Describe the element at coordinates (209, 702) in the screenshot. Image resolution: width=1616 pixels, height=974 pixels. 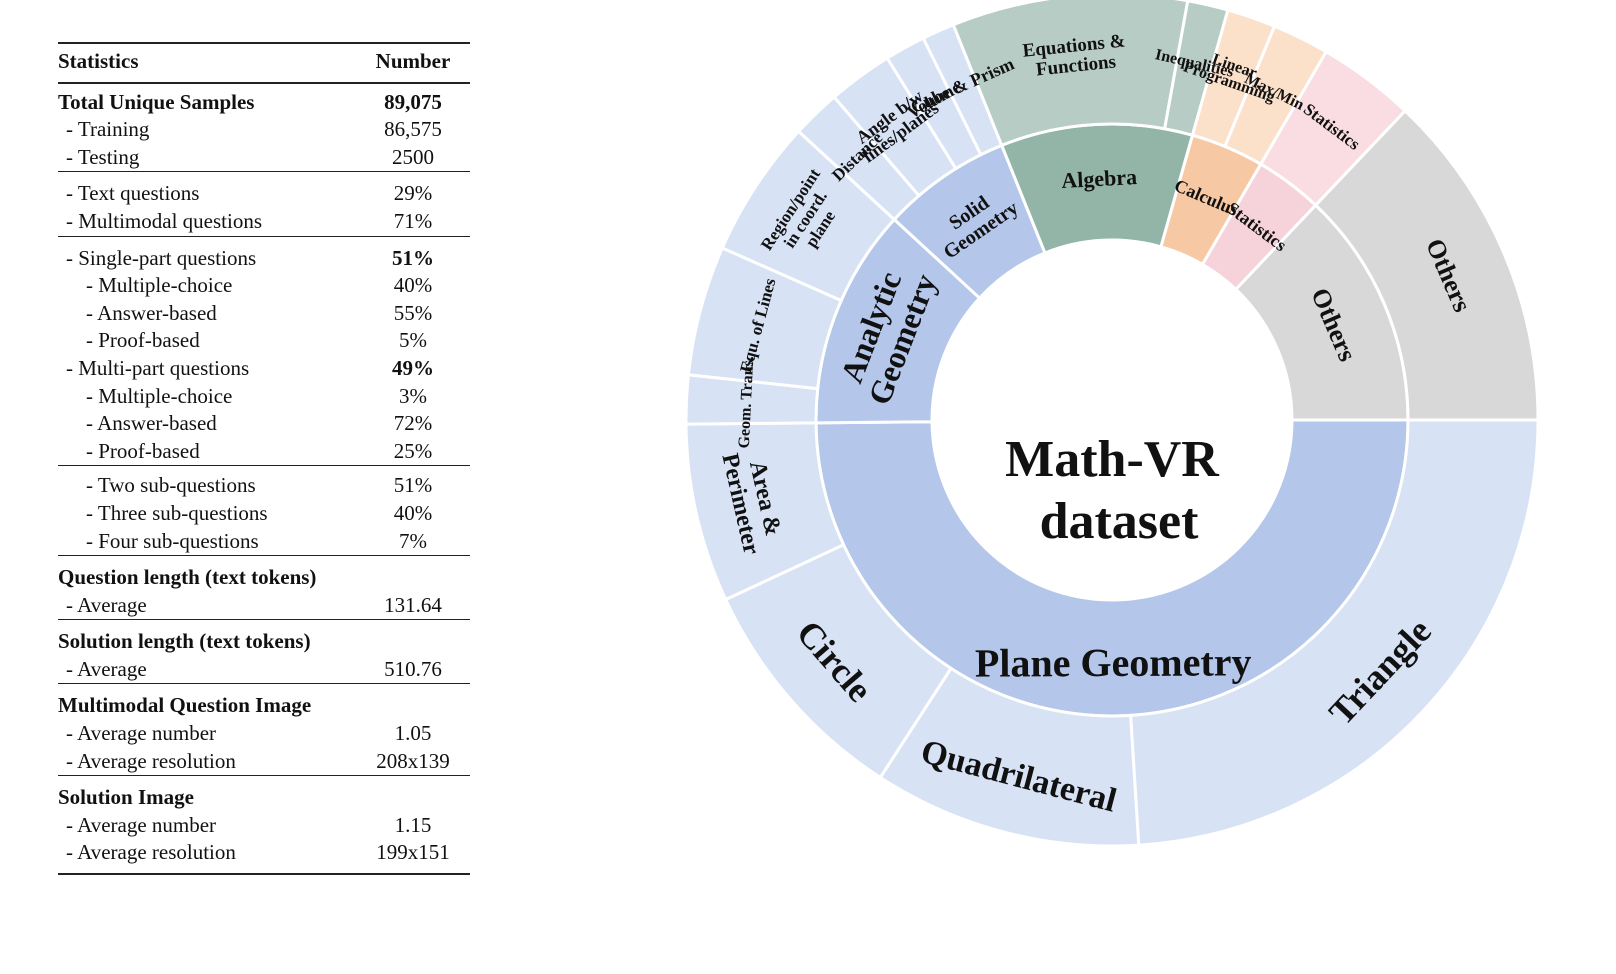
I see `row-label: Multimodal Question Image` at that location.